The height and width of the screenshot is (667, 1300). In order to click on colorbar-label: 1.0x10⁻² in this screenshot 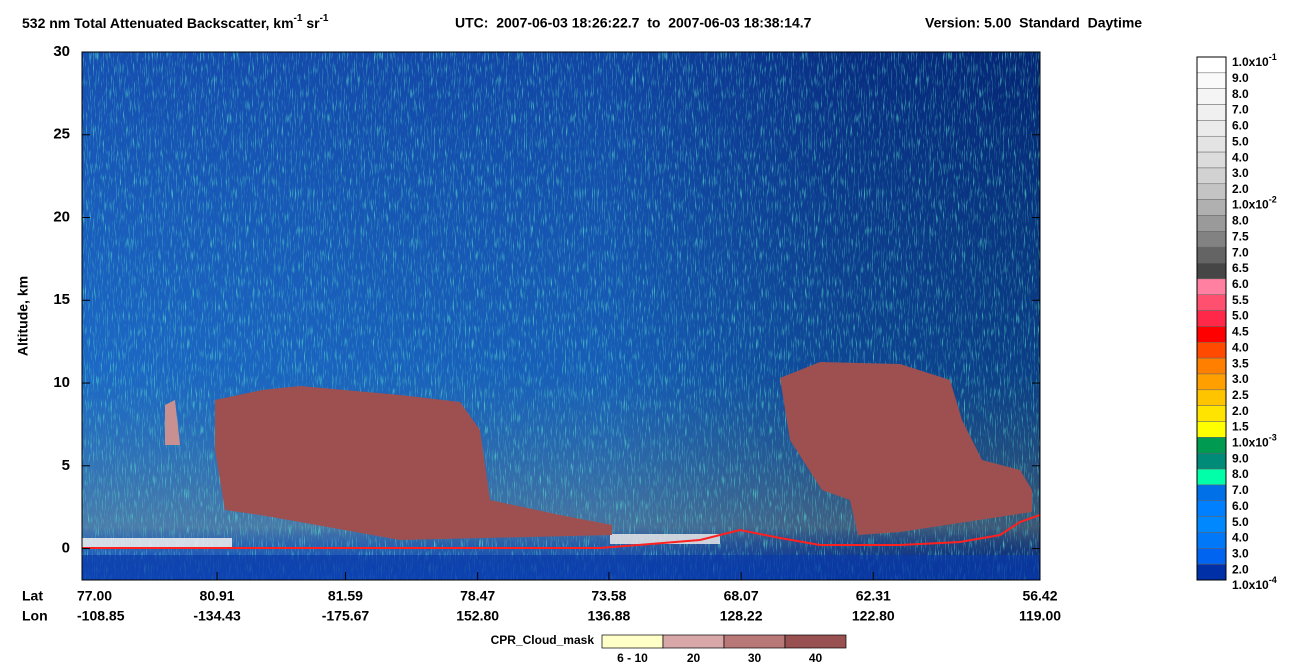, I will do `click(1254, 203)`.